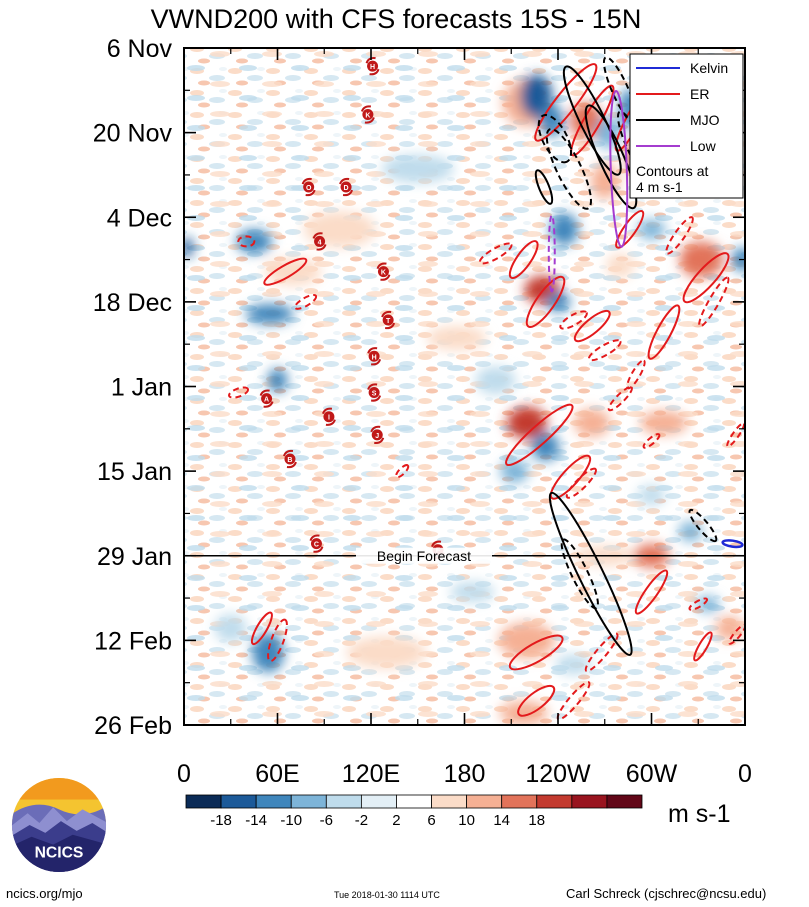  Describe the element at coordinates (140, 49) in the screenshot. I see `y-tick-label: 6 Nov` at that location.